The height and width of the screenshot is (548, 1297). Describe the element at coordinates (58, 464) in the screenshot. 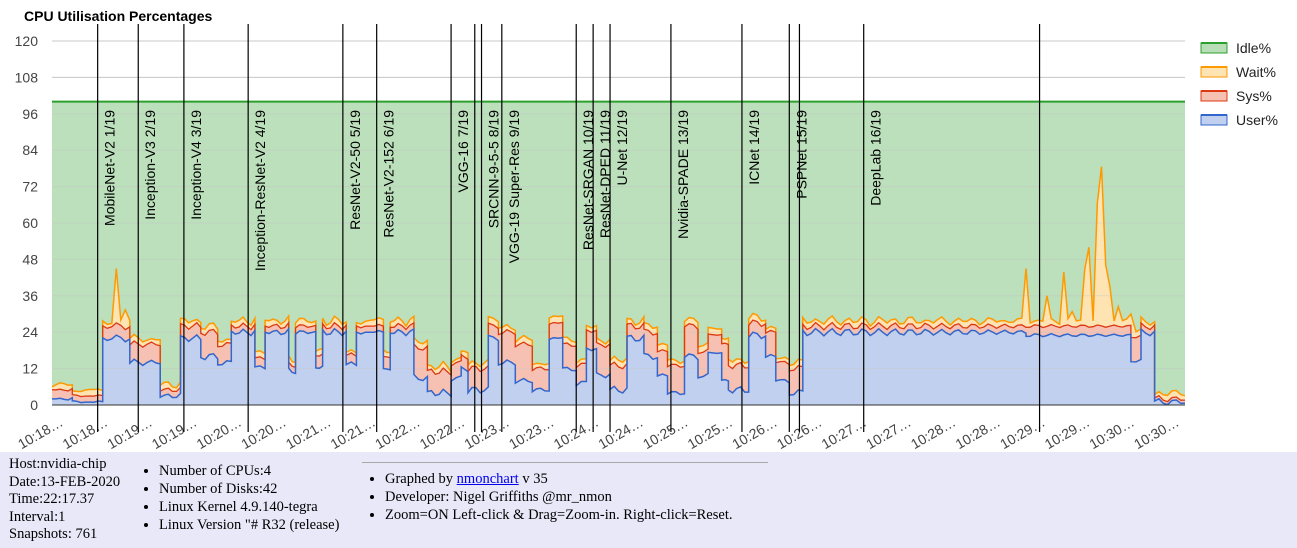

I see `host-name: Host:nvidia-chip` at that location.